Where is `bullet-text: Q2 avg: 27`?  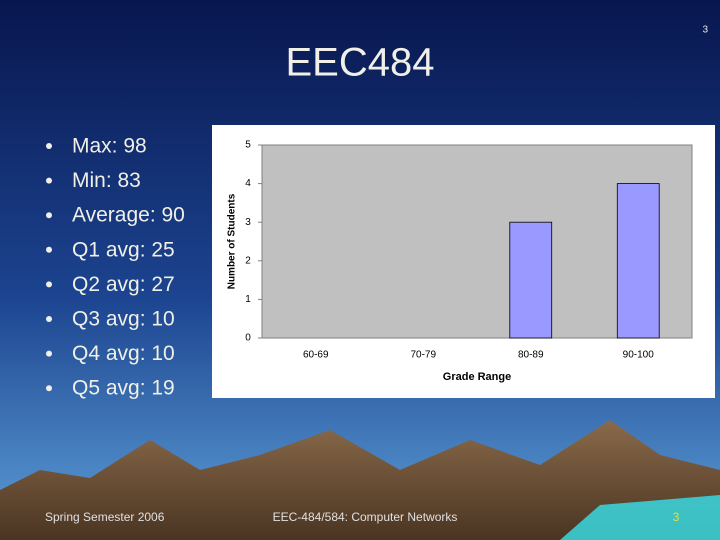 bullet-text: Q2 avg: 27 is located at coordinates (123, 284).